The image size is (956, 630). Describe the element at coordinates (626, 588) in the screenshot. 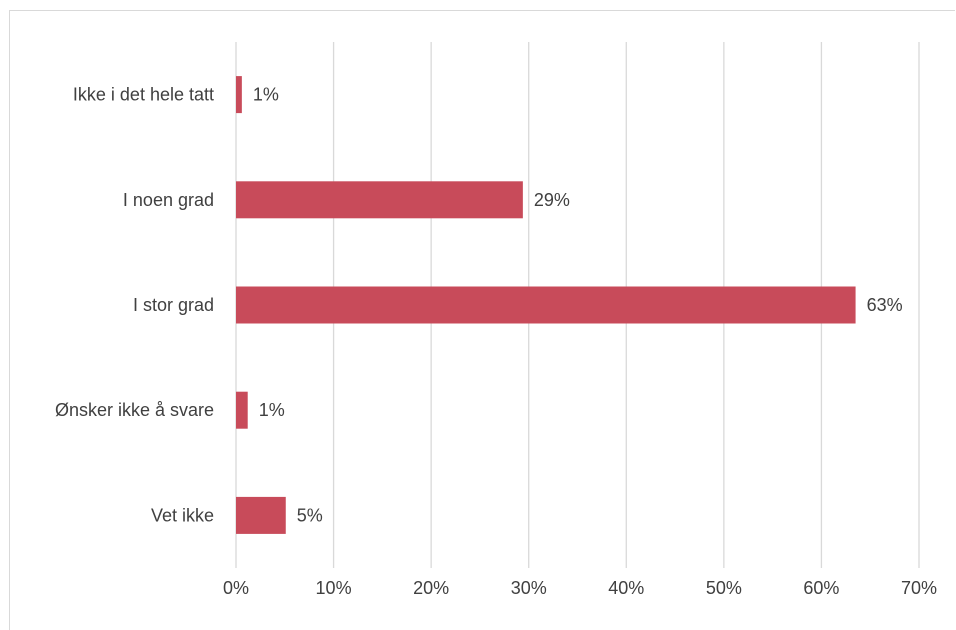

I see `x-tick-label: 40%` at that location.